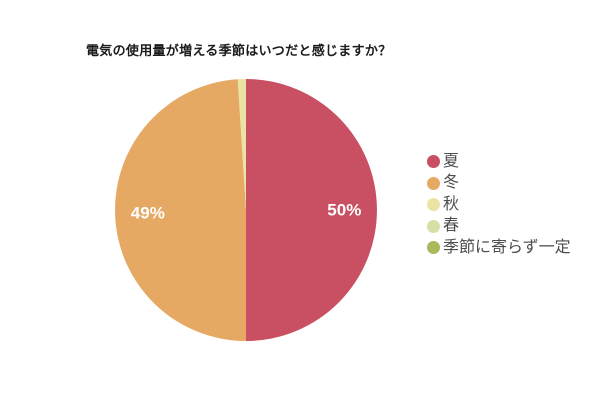  I want to click on legend-label: 秋, so click(451, 204).